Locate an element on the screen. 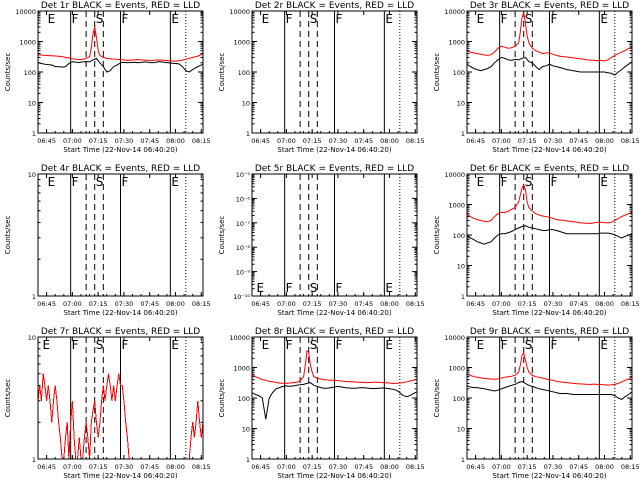 This screenshot has width=640, height=480. plot-frame is located at coordinates (120, 398).